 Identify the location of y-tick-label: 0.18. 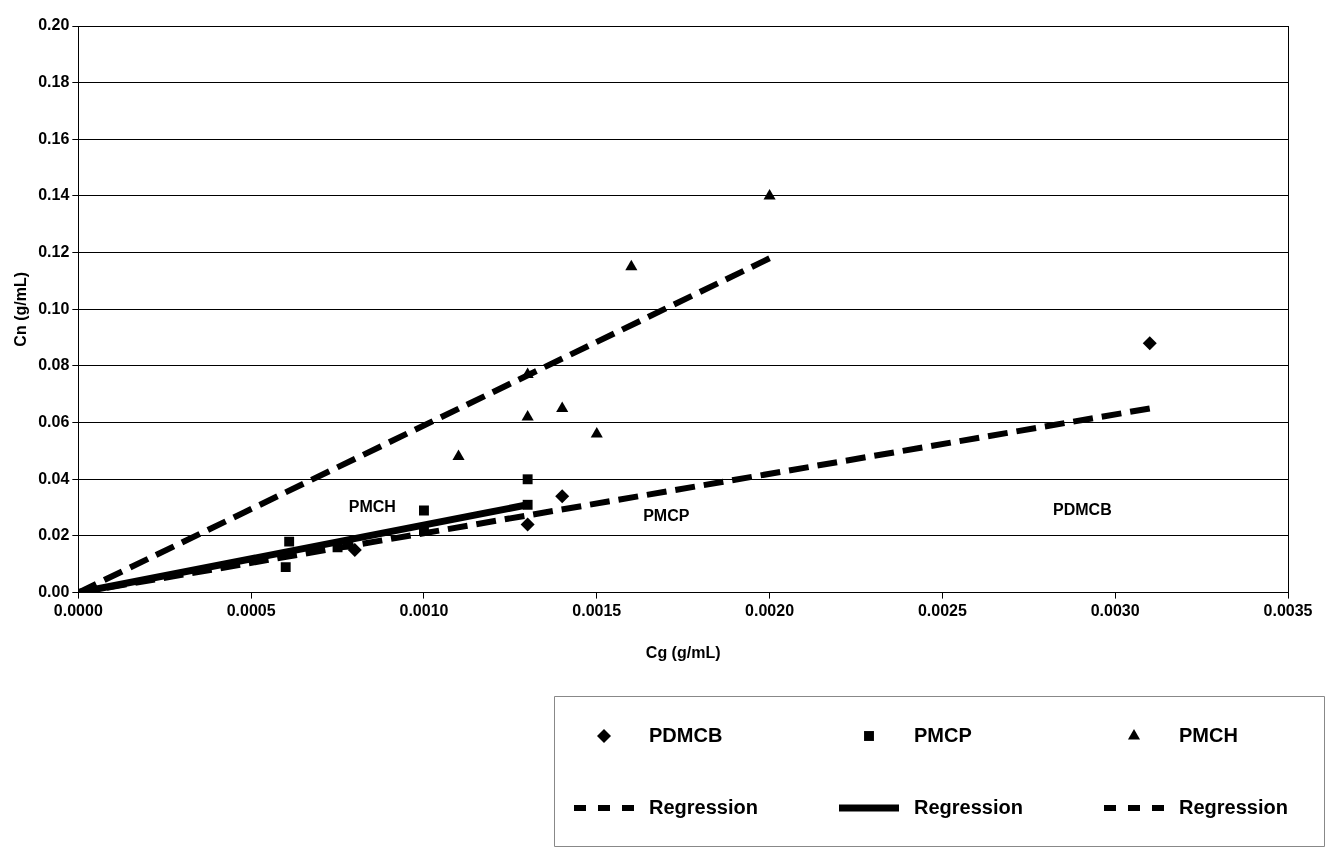
(54, 82).